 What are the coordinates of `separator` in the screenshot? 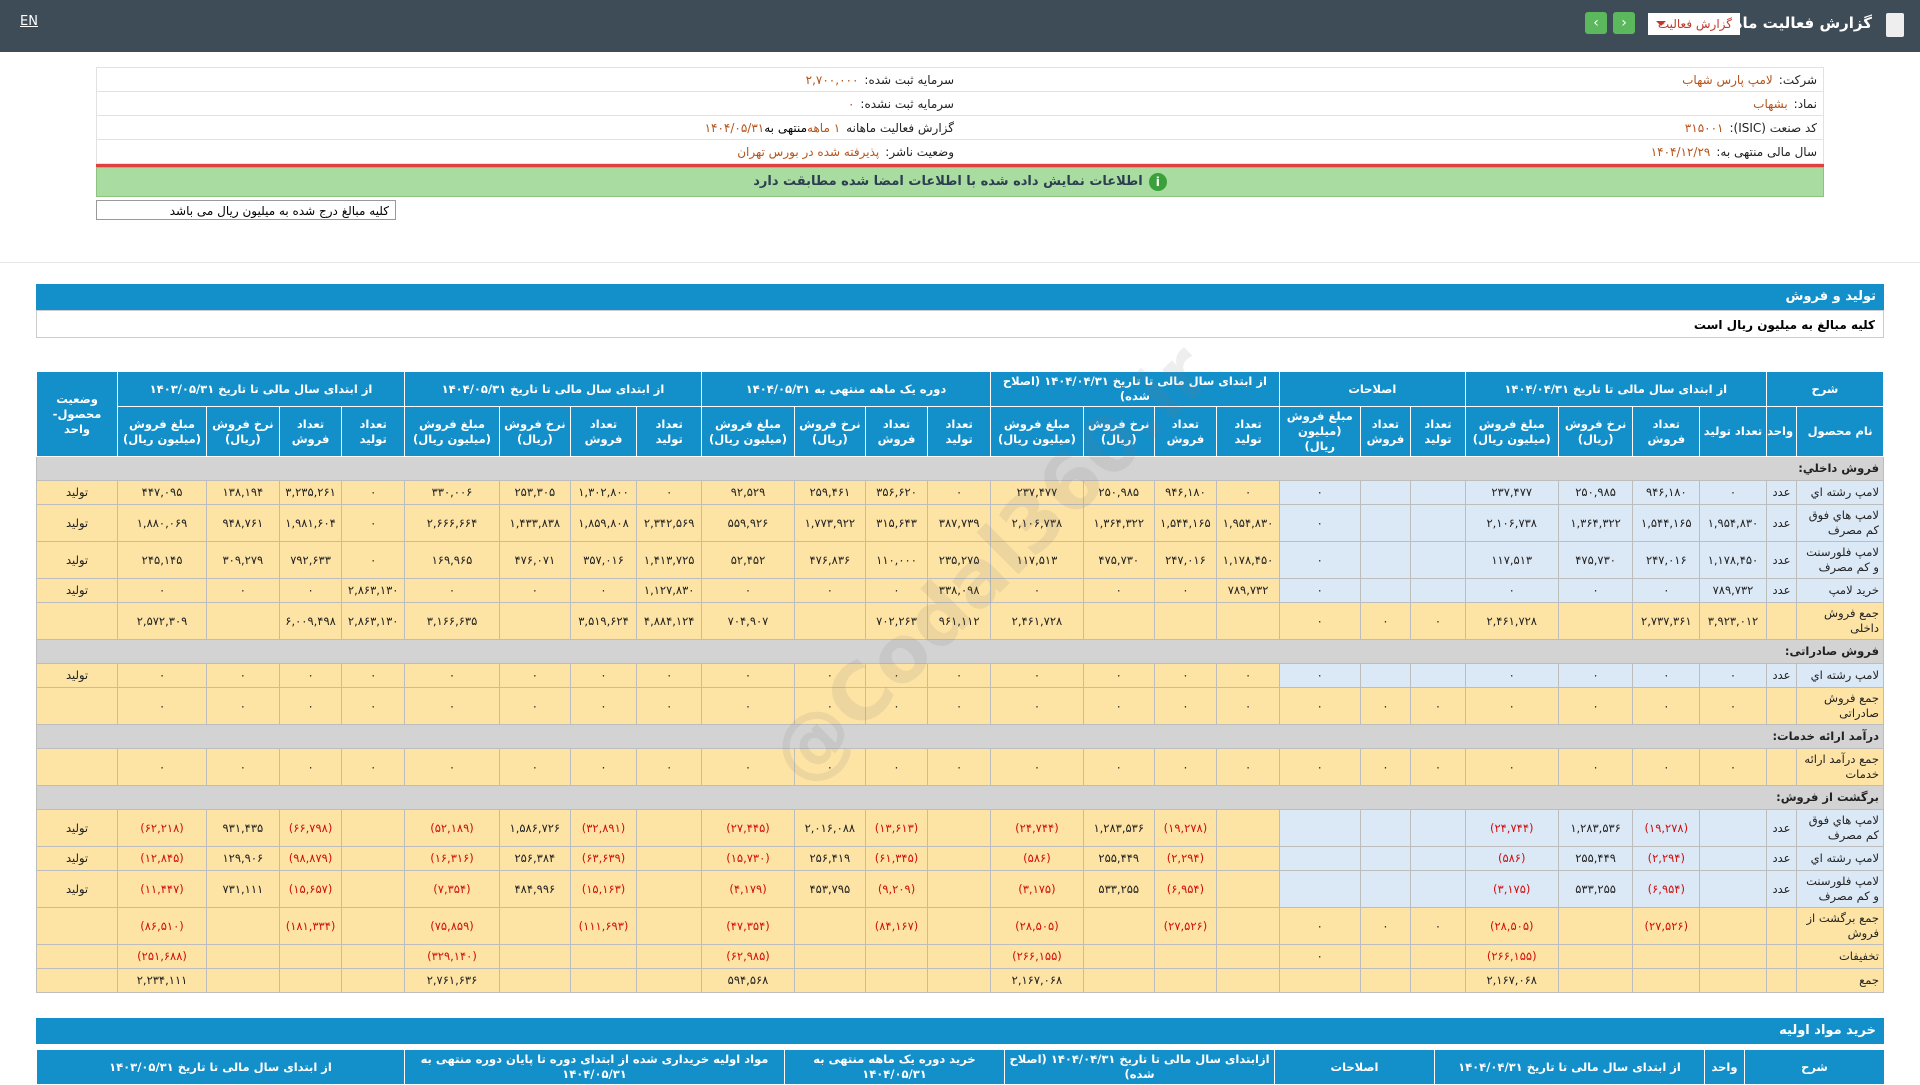 It's located at (960, 262).